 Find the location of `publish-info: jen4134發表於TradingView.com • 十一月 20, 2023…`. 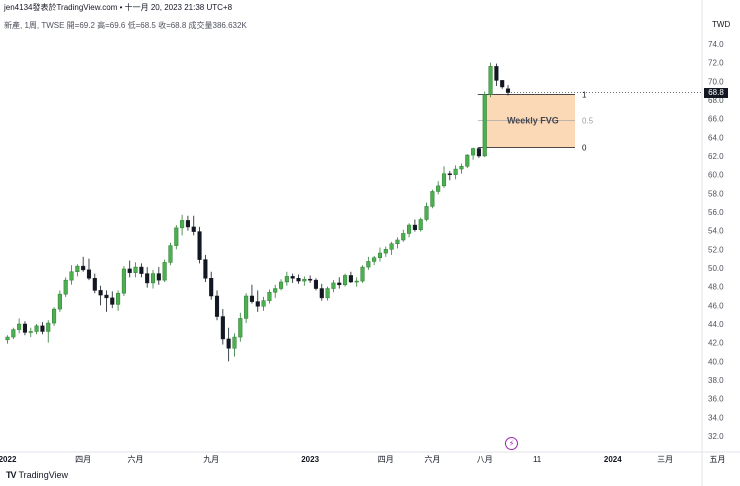

publish-info: jen4134發表於TradingView.com • 十一月 20, 2023… is located at coordinates (118, 7).